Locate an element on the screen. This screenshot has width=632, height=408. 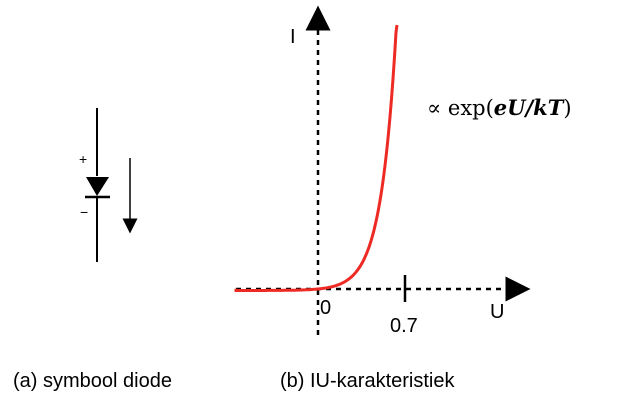
formula-exponent: eU/kT is located at coordinates (529, 107).